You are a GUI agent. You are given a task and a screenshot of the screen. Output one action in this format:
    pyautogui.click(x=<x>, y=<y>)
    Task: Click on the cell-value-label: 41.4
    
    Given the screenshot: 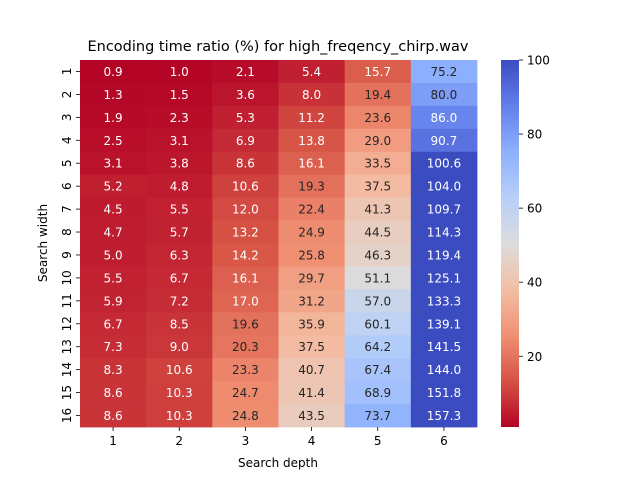 What is the action you would take?
    pyautogui.click(x=311, y=393)
    